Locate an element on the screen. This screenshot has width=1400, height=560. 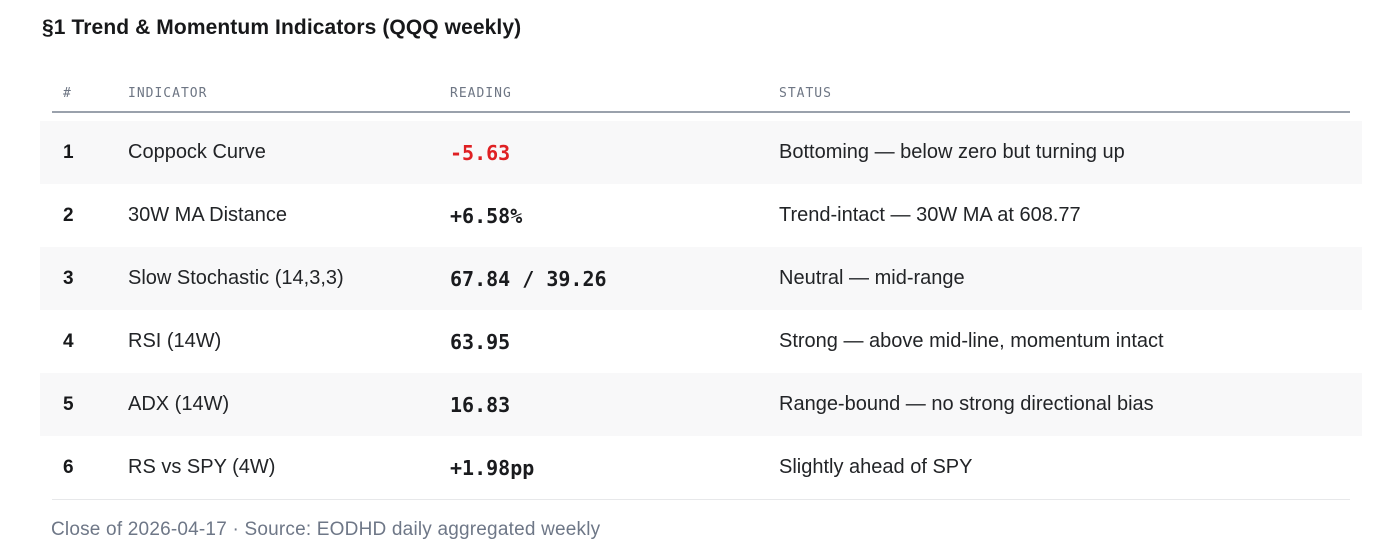
reading-value-cell: -5.63 is located at coordinates (480, 152).